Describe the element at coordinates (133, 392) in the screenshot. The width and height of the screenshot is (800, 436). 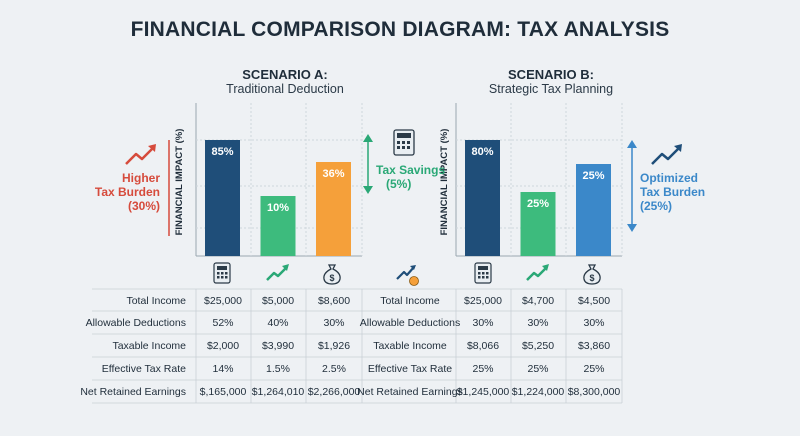
I see `row-label-a: Net Retained Earnings` at that location.